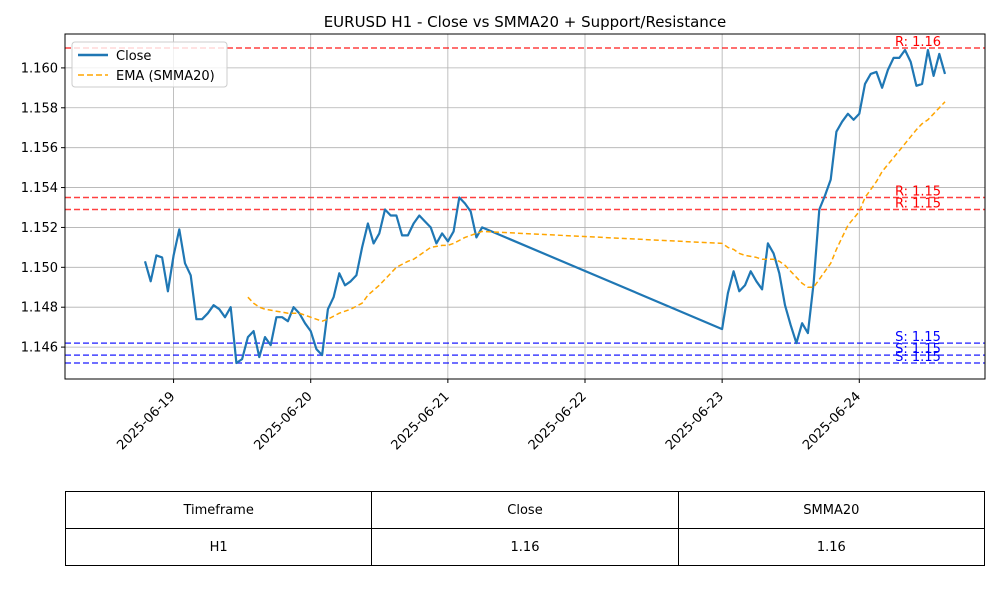 The image size is (1000, 600). What do you see at coordinates (39, 108) in the screenshot?
I see `y-tick-label: 1.158` at bounding box center [39, 108].